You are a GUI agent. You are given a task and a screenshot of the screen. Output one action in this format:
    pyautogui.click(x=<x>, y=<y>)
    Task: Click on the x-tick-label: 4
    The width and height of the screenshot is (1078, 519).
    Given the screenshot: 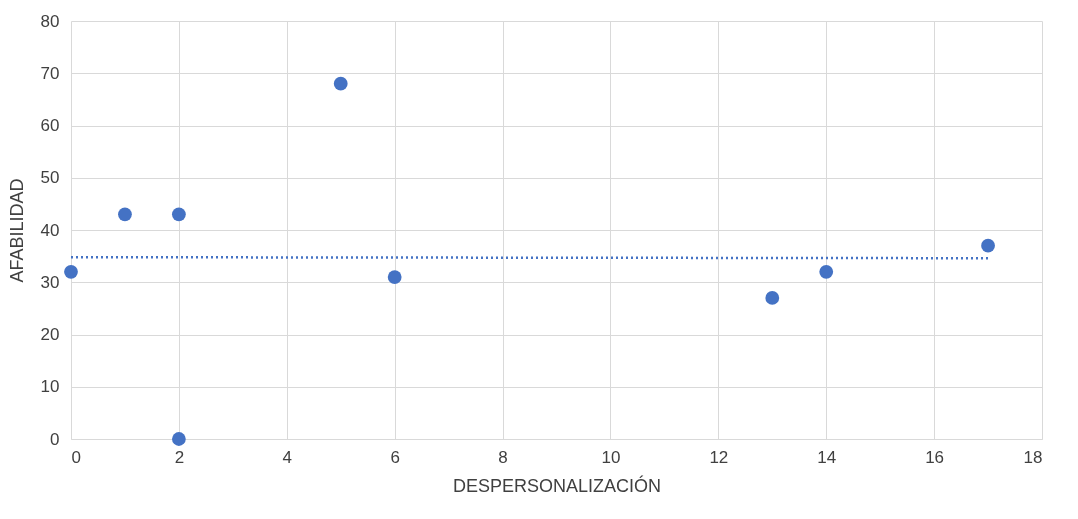 What is the action you would take?
    pyautogui.click(x=287, y=457)
    